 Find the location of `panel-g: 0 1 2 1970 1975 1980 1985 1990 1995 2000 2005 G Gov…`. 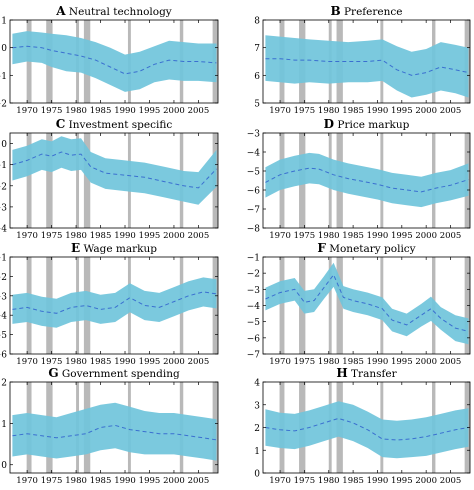

panel-g: 0 1 2 1970 1975 1980 1985 1990 1995 2000 2005 G Gov… is located at coordinates (110, 426).